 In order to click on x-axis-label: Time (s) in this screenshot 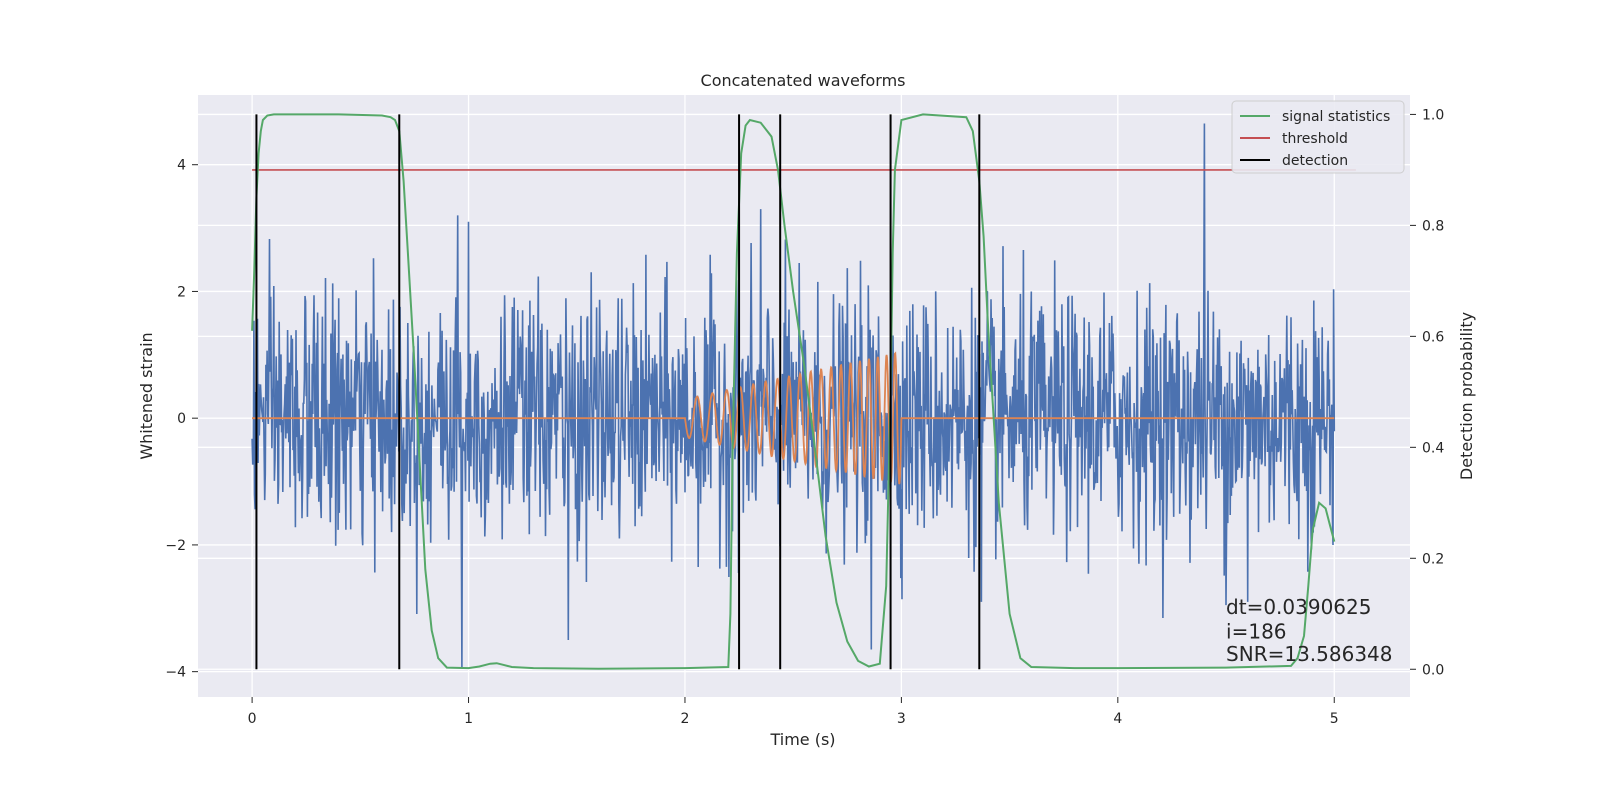, I will do `click(802, 739)`.